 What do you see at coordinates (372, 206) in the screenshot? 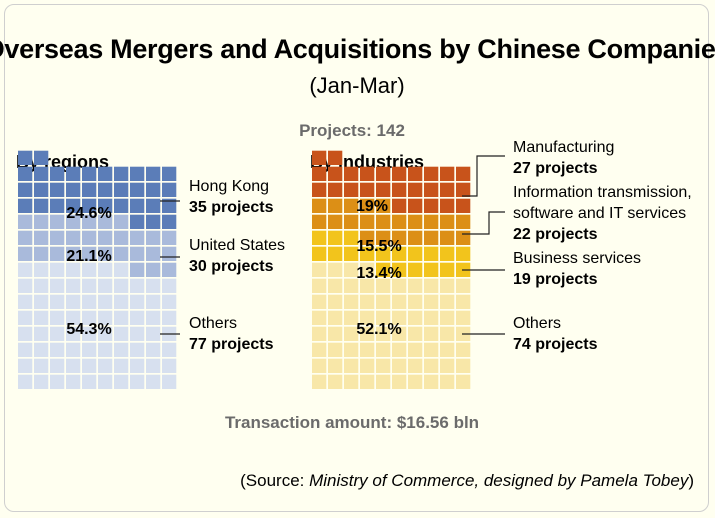
I see `pct-label-manufacturing: 19%` at bounding box center [372, 206].